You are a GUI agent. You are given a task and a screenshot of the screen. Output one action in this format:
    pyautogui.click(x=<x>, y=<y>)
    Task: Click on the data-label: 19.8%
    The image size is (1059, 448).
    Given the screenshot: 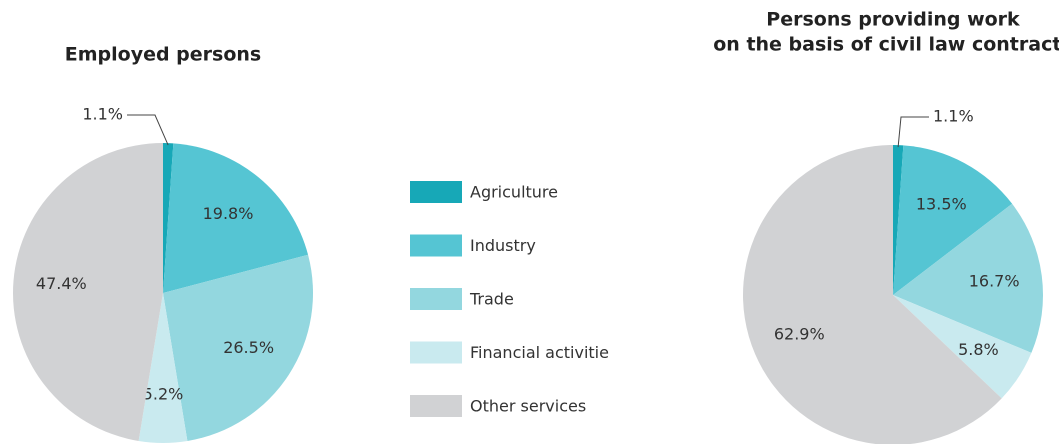 What is the action you would take?
    pyautogui.click(x=228, y=213)
    